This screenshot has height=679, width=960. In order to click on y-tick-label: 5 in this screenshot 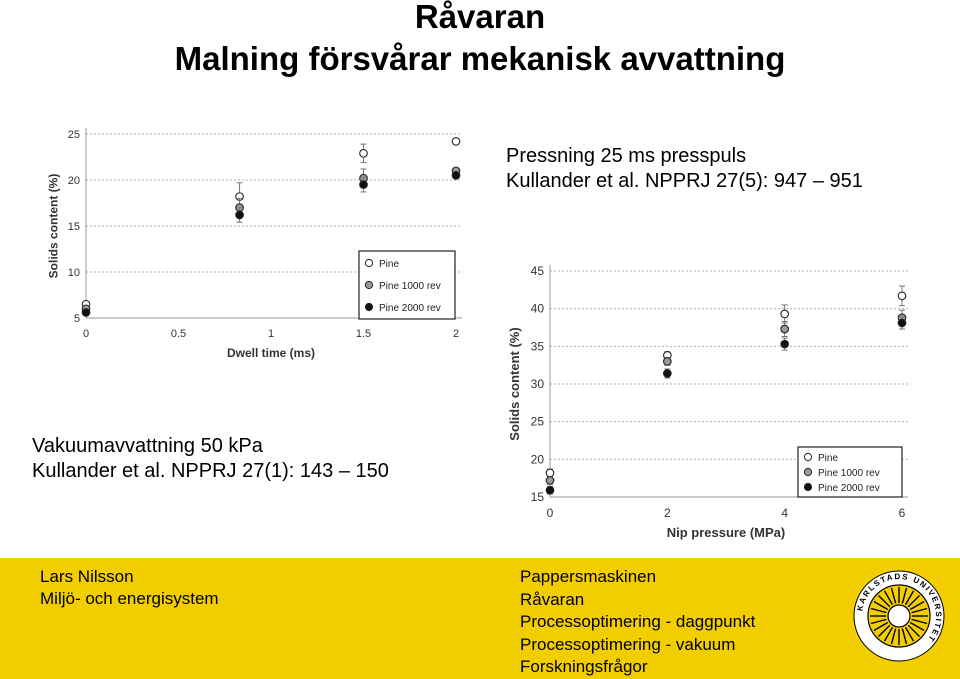, I will do `click(77, 319)`.